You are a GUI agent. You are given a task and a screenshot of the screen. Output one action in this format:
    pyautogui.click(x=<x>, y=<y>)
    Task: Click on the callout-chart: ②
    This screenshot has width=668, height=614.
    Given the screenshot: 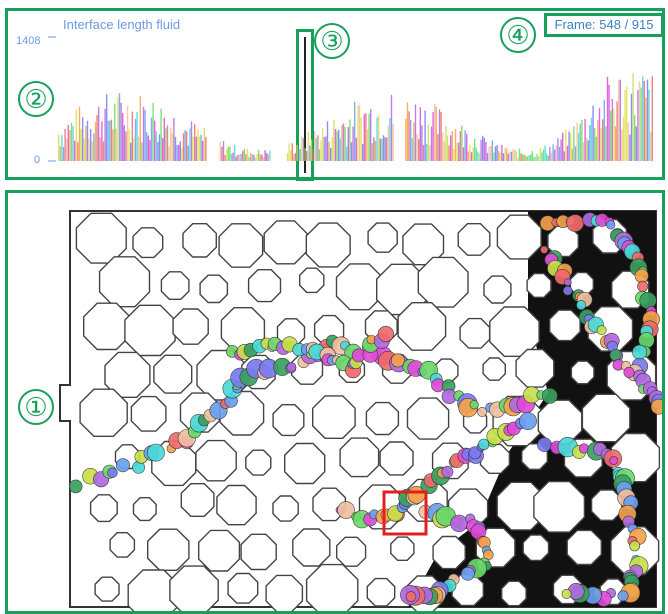 What is the action you would take?
    pyautogui.click(x=36, y=99)
    